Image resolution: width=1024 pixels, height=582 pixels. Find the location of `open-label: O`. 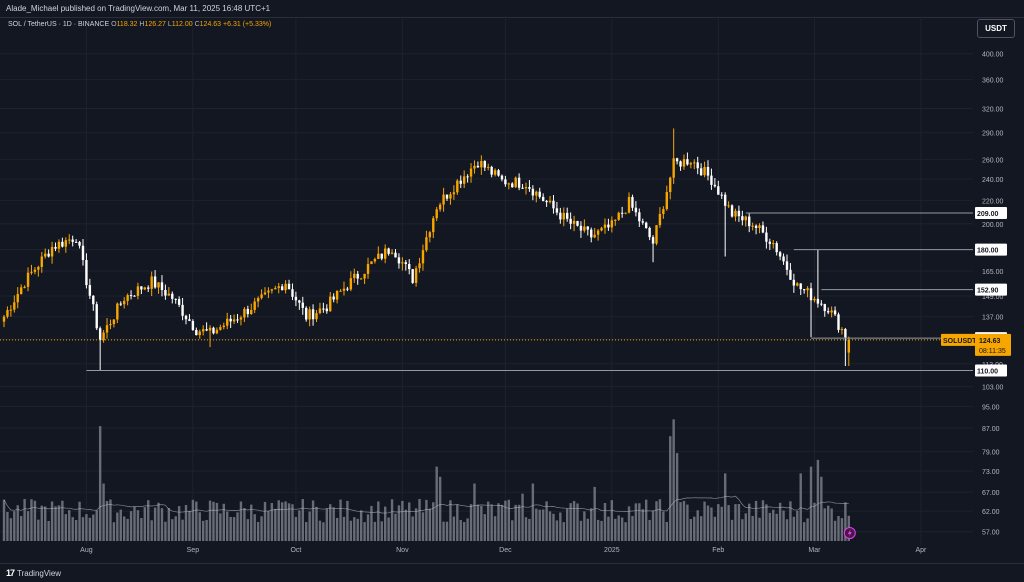

open-label: O is located at coordinates (114, 24).